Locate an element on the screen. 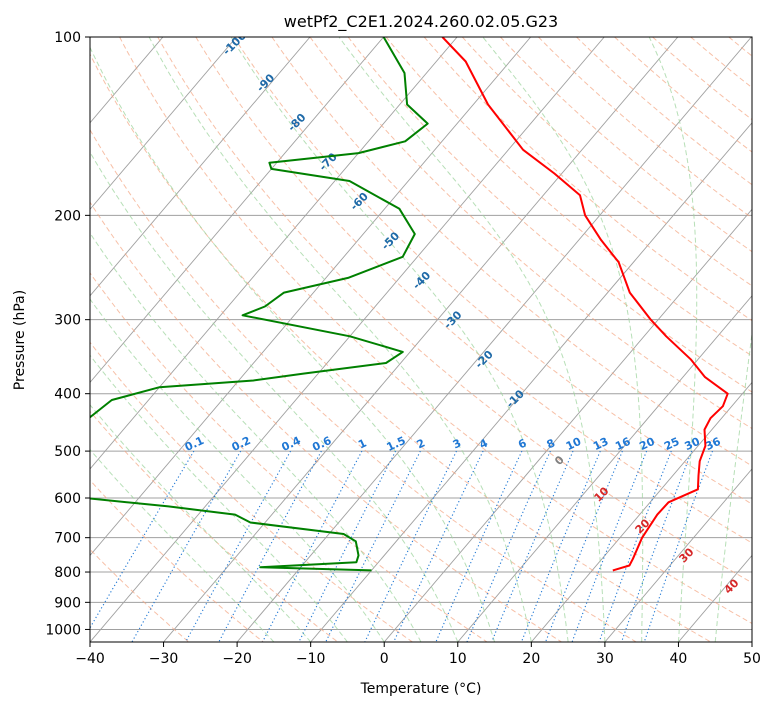 The image size is (775, 708). y-tick-label: 600 is located at coordinates (67, 499).